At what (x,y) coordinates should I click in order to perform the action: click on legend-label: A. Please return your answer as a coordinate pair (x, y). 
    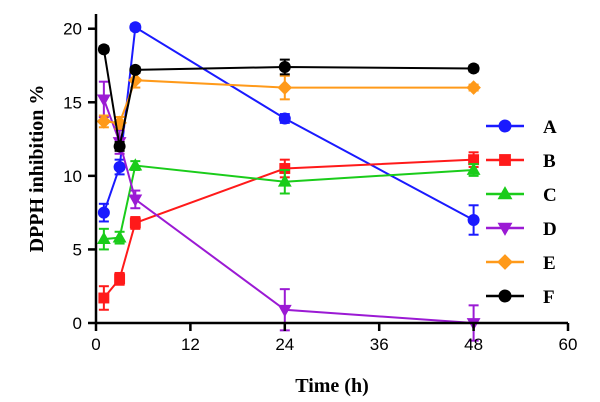
    Looking at the image, I should click on (550, 127).